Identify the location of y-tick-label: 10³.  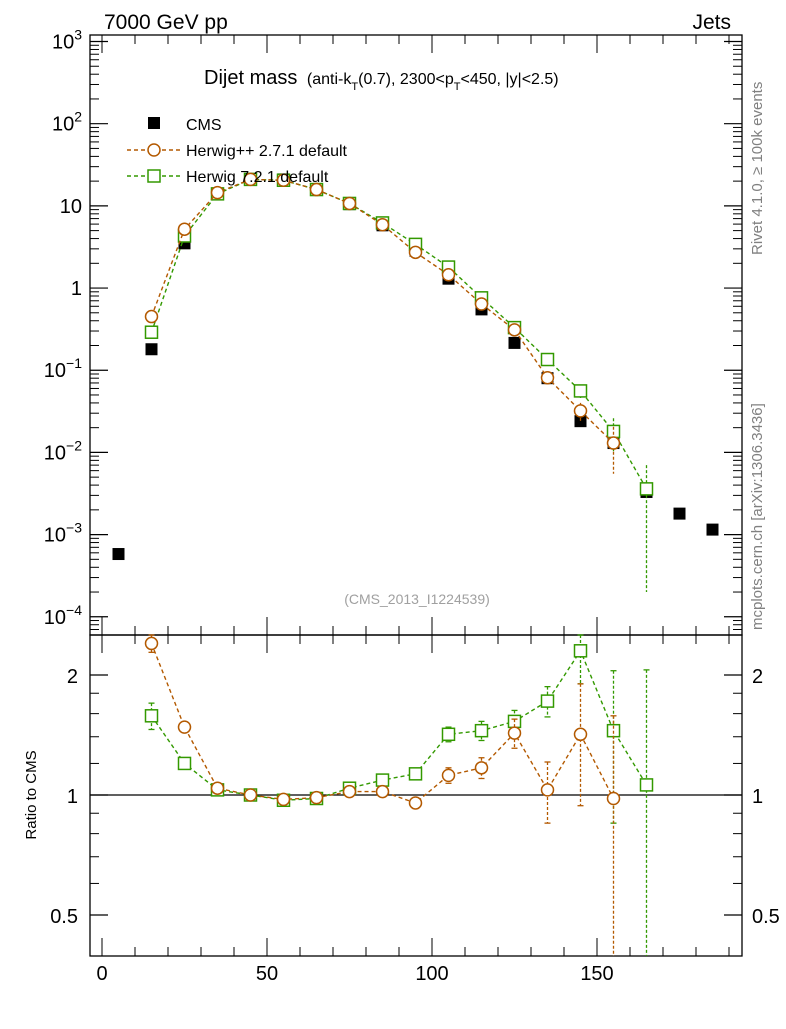
(67, 40).